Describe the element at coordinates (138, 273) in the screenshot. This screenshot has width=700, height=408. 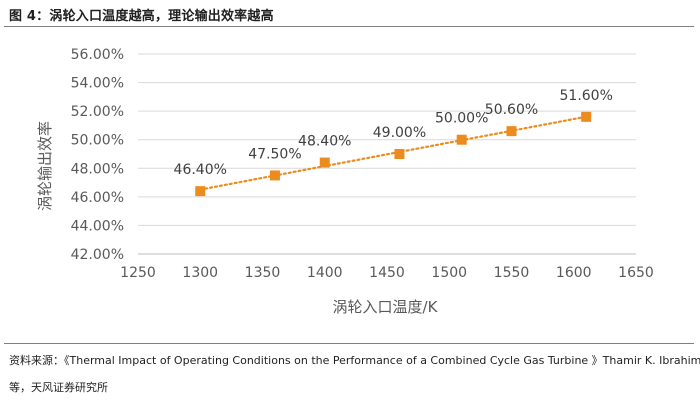
I see `x-tick-label: 1250` at that location.